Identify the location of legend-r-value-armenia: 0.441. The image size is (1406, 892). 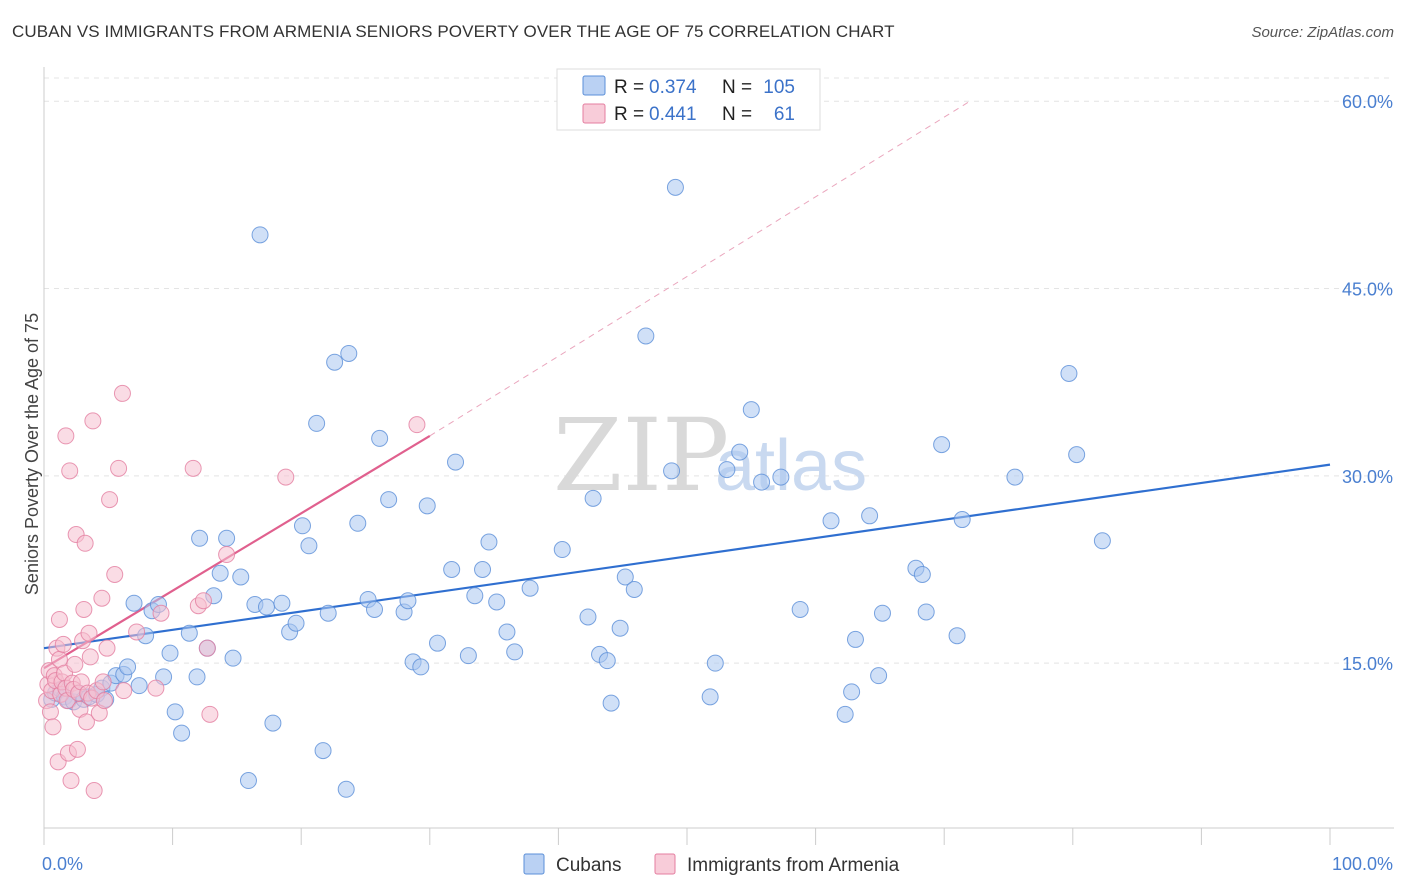
(673, 114).